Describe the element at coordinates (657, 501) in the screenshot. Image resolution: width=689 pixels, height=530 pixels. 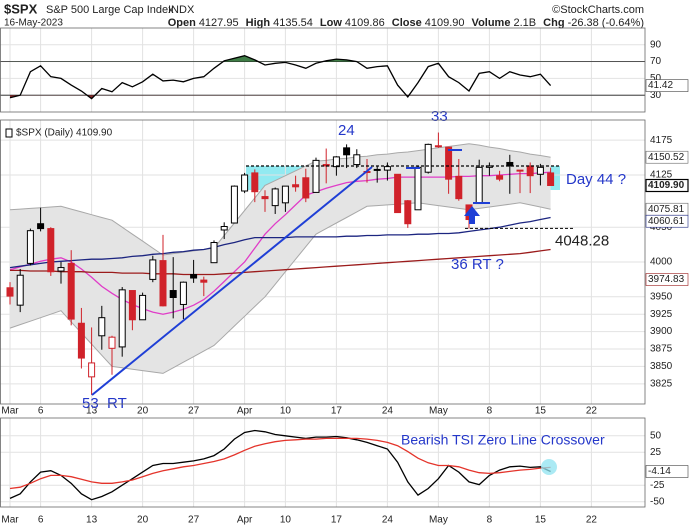
I see `y-tick-label: -50` at that location.